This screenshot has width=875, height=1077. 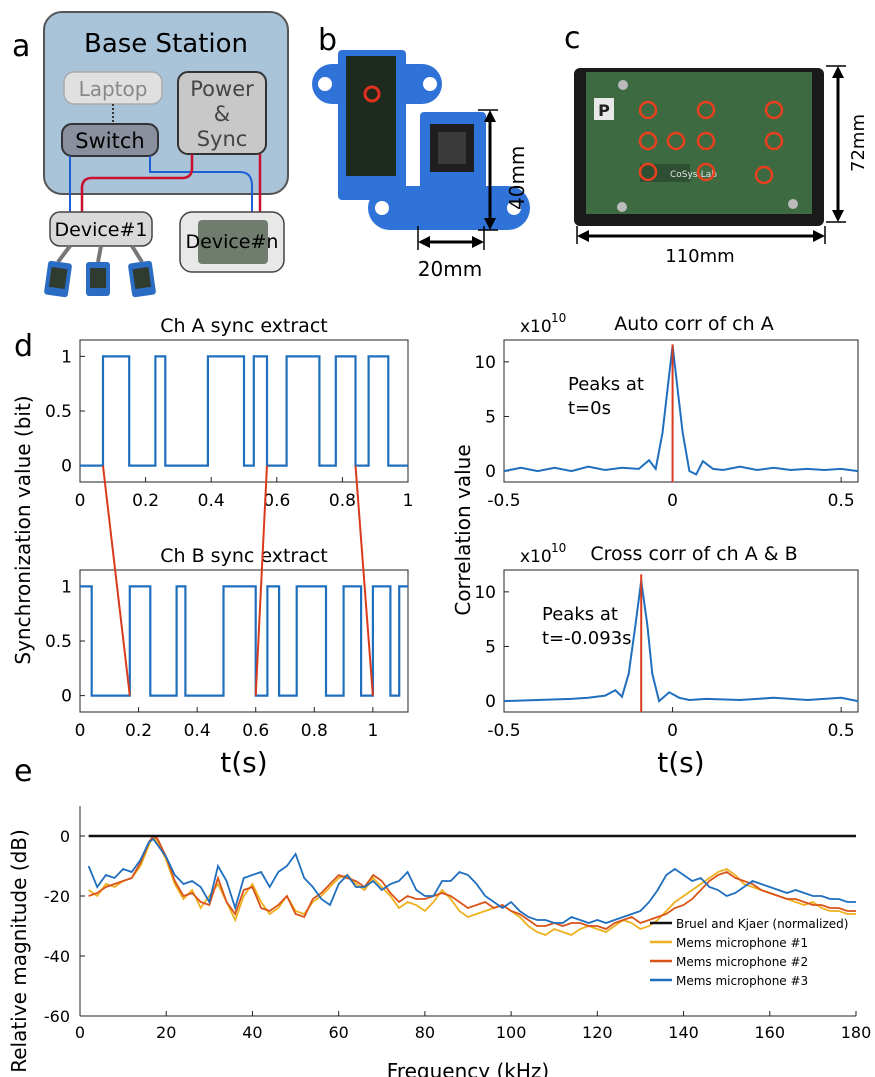 What do you see at coordinates (468, 1068) in the screenshot?
I see `freq-xlabel: Frequency (kHz)` at bounding box center [468, 1068].